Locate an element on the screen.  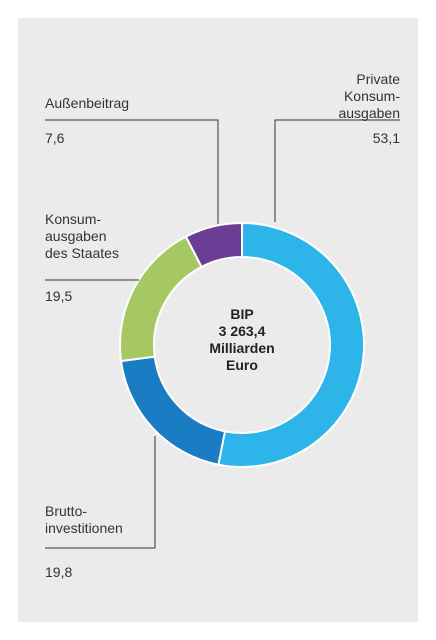
category-label: Konsum- ausgaben des Staates is located at coordinates (82, 236).